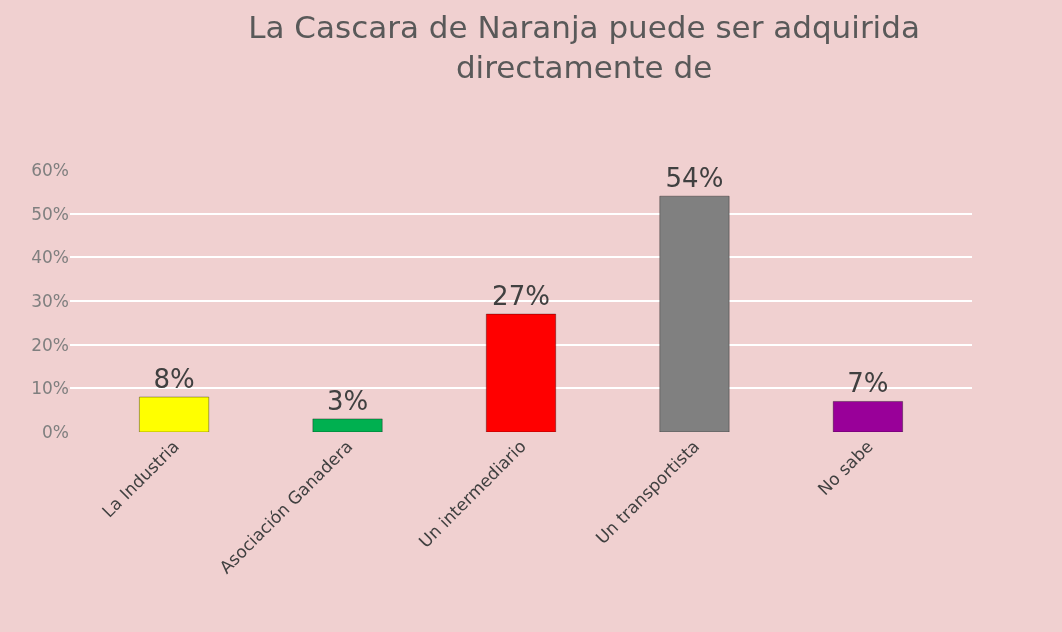 The height and width of the screenshot is (632, 1062). Describe the element at coordinates (868, 383) in the screenshot. I see `data-label: 7%` at that location.